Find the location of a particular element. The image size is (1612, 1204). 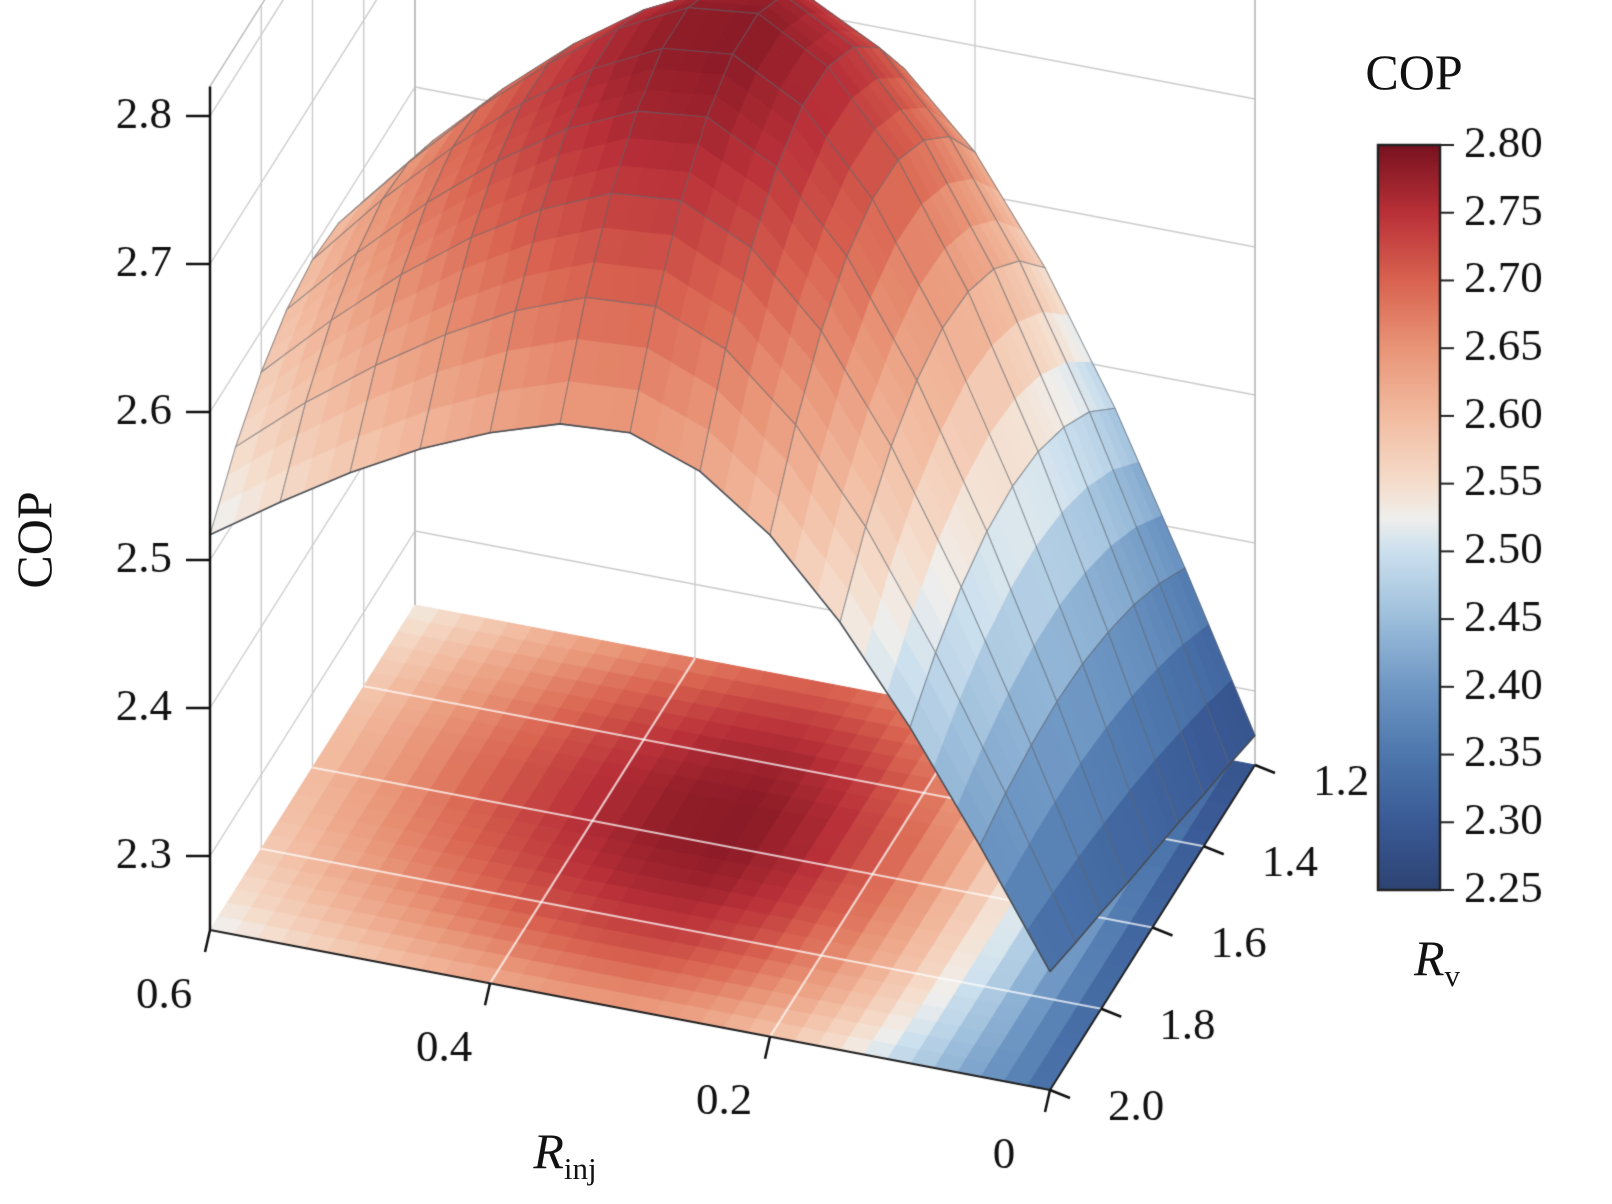

x-axis-title: Rinj is located at coordinates (564, 1155).